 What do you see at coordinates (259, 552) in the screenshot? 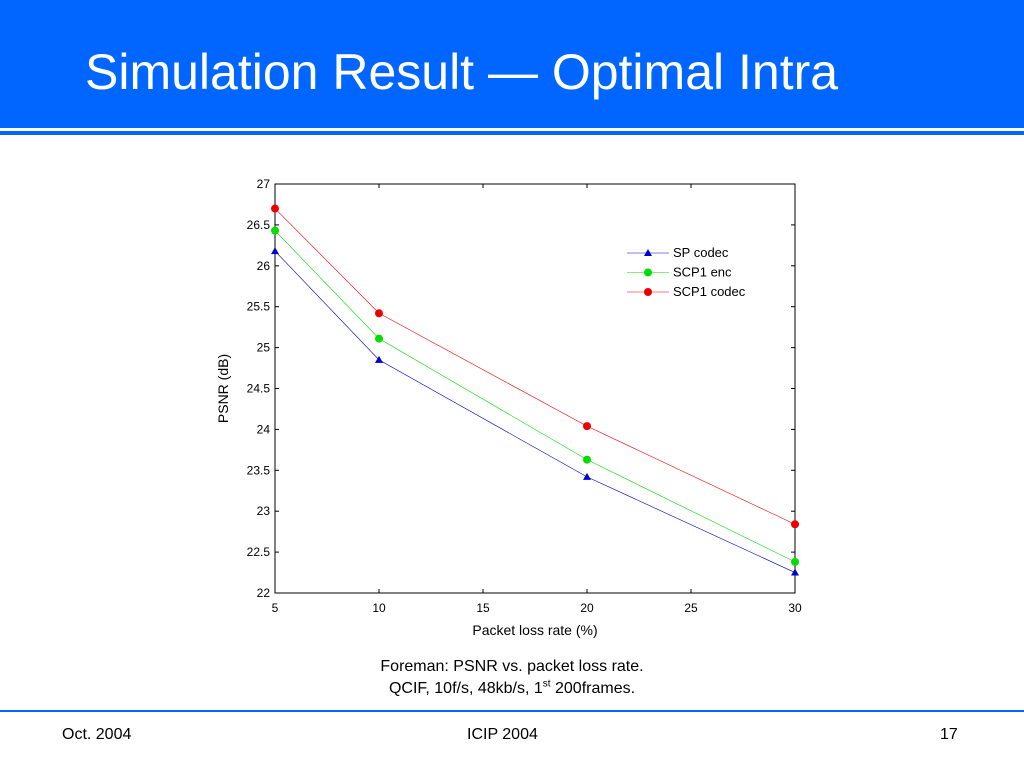
I see `y-tick-label: 22.5` at bounding box center [259, 552].